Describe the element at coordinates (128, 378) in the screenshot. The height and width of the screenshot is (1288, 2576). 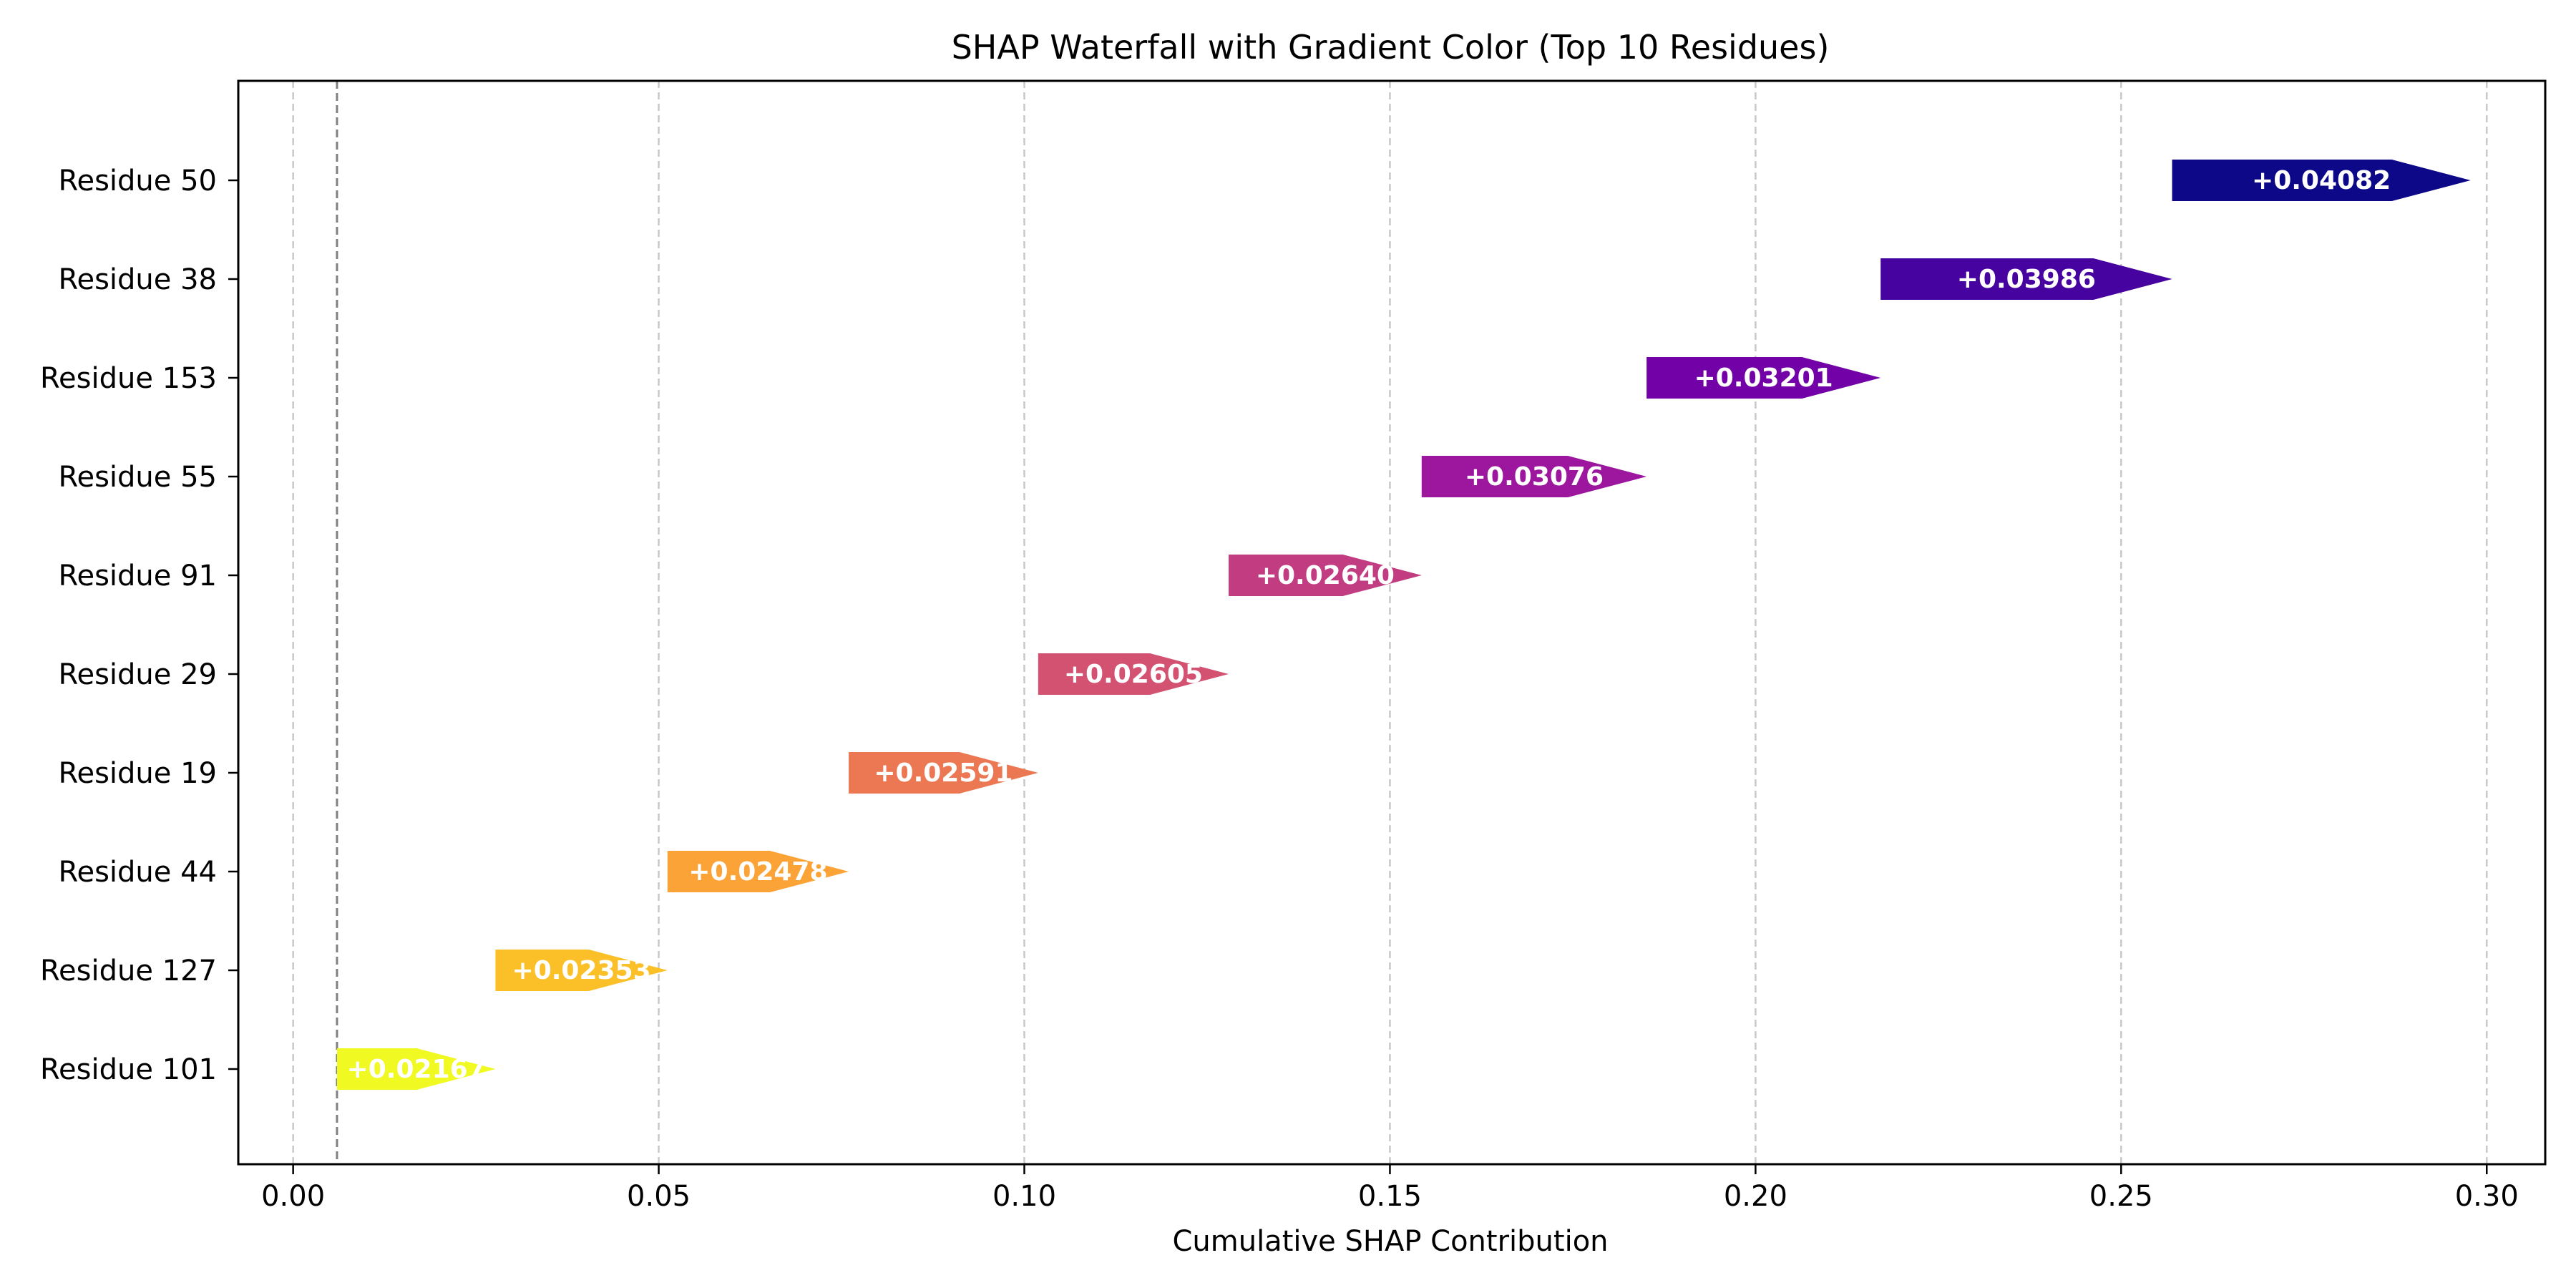
I see `y-tick-label: Residue 153` at that location.